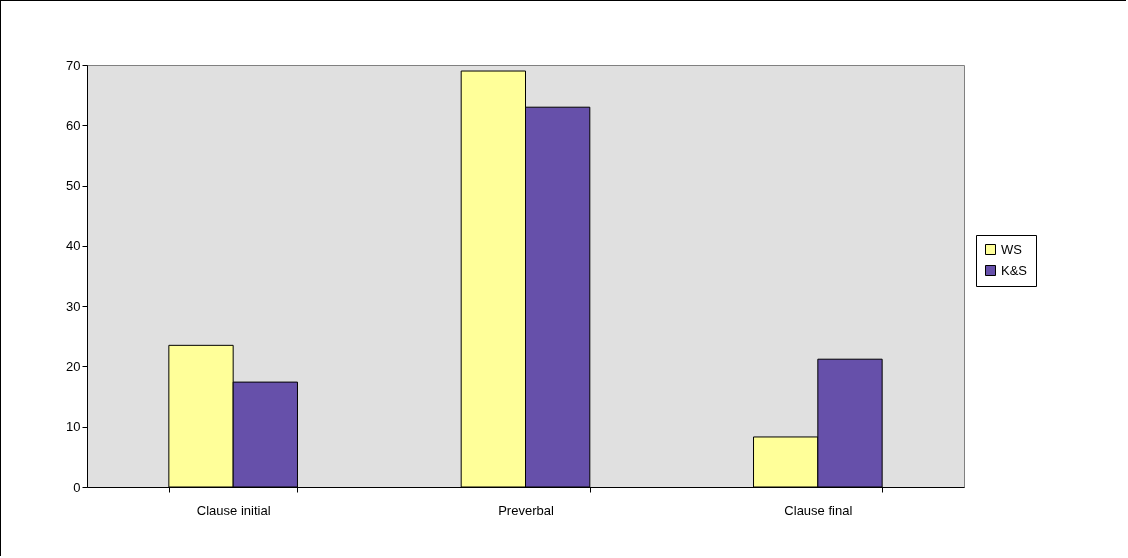  Describe the element at coordinates (818, 510) in the screenshot. I see `x-tick-label: Clause final` at that location.